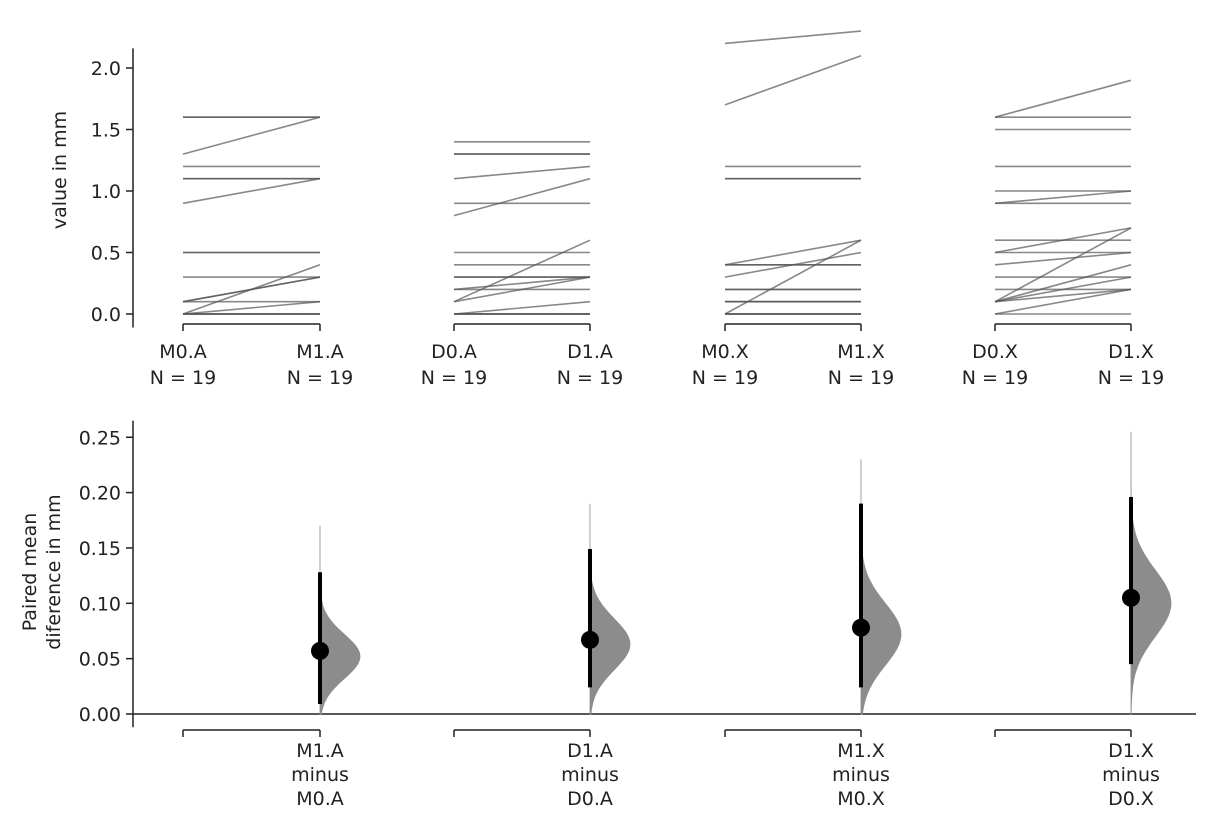 The width and height of the screenshot is (1228, 823). What do you see at coordinates (454, 352) in the screenshot?
I see `group-label: D0.A` at bounding box center [454, 352].